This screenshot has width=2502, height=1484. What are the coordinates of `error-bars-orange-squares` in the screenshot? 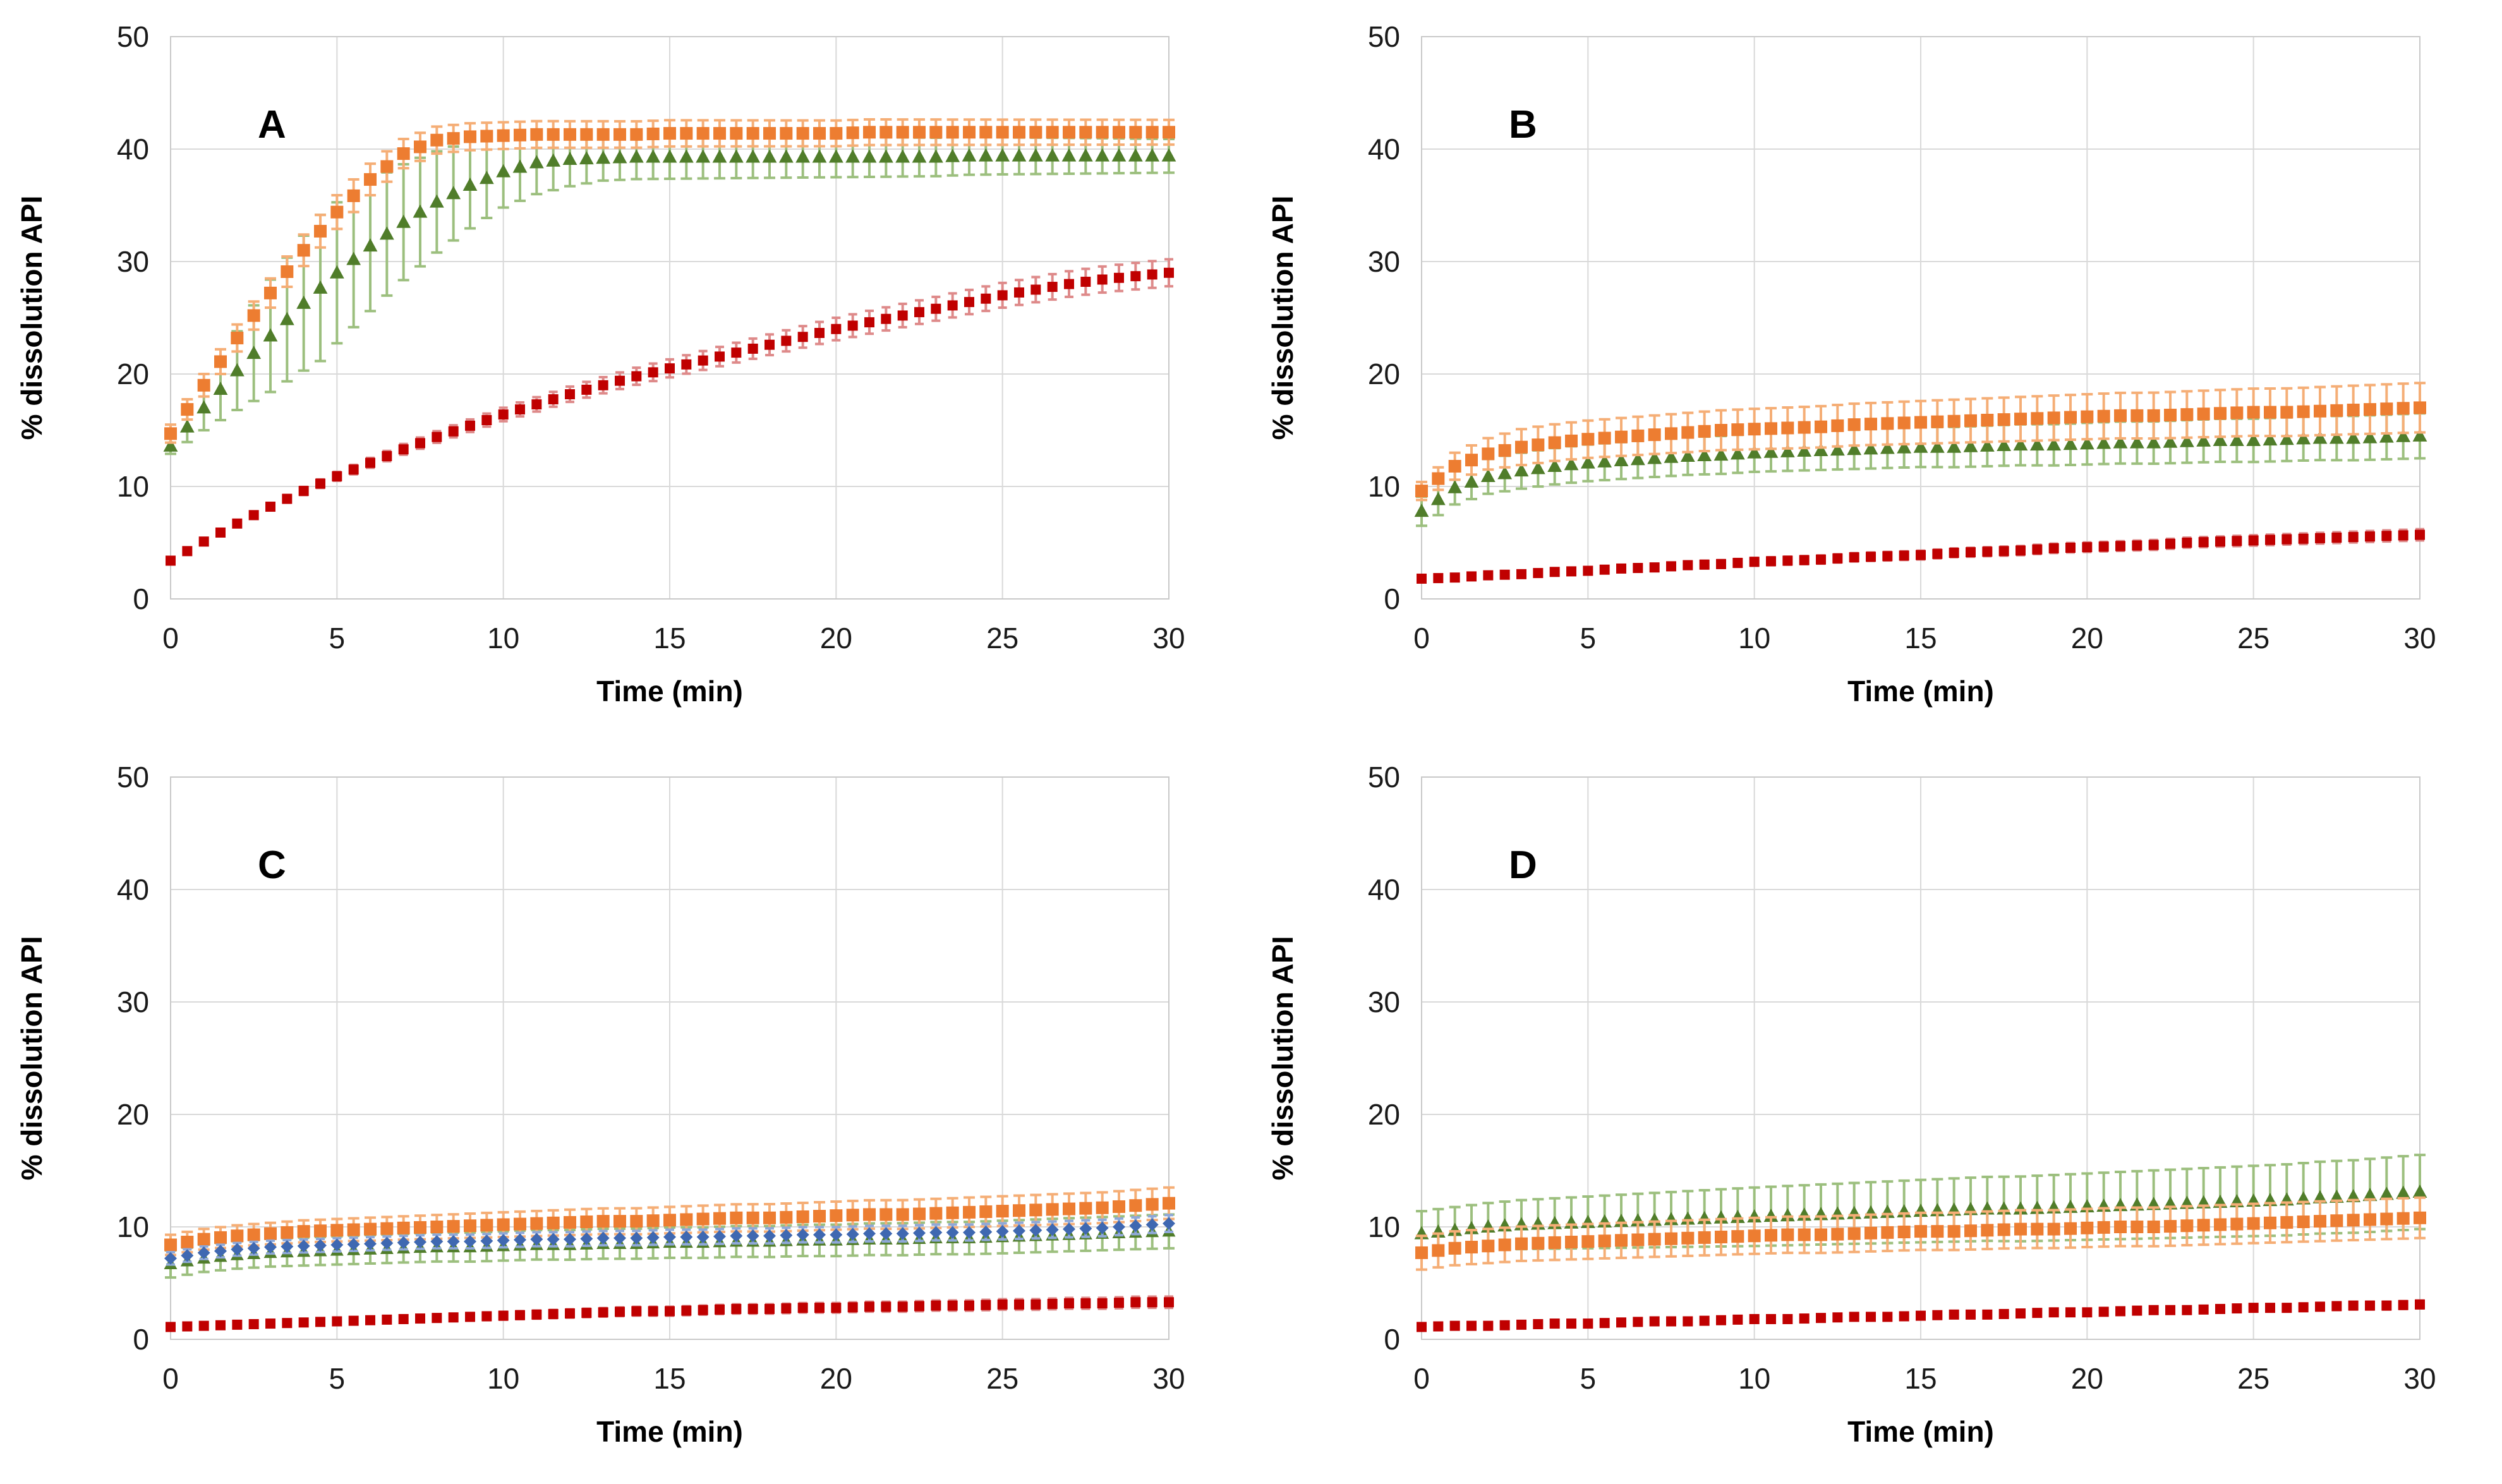 It's located at (1921, 1233).